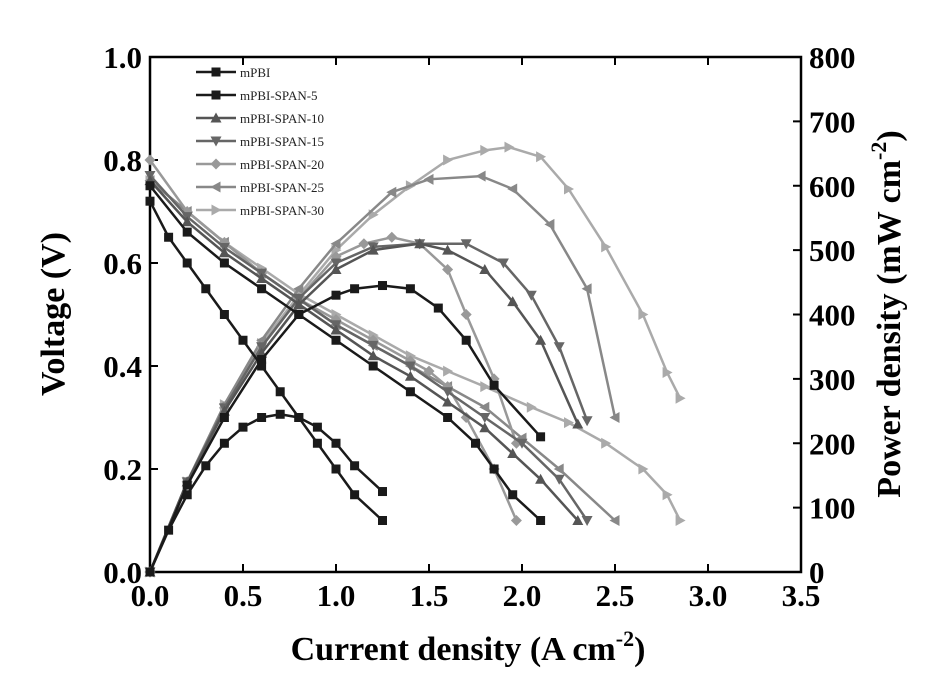 The width and height of the screenshot is (931, 683). I want to click on legend-item: mPBI-SPAN-25, so click(260, 187).